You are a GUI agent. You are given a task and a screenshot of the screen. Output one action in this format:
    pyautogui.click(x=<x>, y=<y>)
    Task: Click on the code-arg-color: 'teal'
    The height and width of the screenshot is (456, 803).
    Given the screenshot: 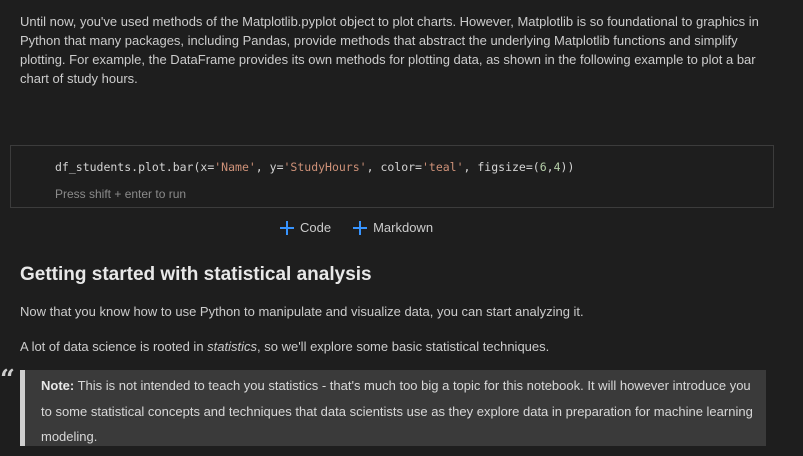 What is the action you would take?
    pyautogui.click(x=442, y=167)
    